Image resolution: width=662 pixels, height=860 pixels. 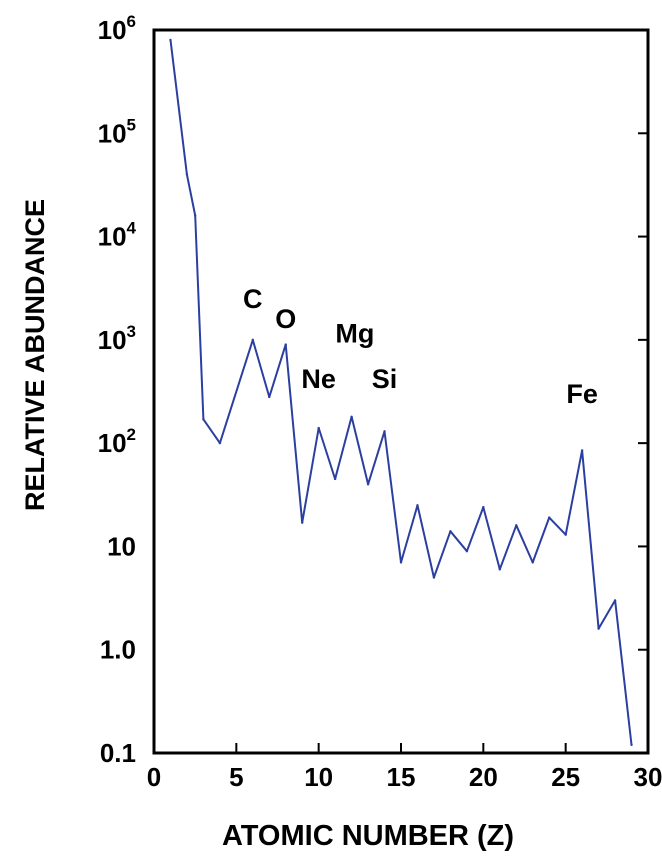 What do you see at coordinates (483, 777) in the screenshot?
I see `x-tick-label: 20` at bounding box center [483, 777].